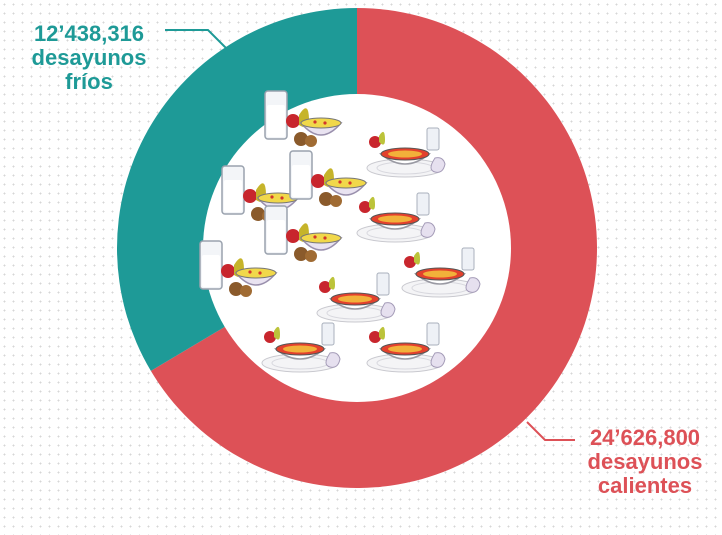 The height and width of the screenshot is (535, 722). What do you see at coordinates (198, 41) in the screenshot?
I see `cold-leader-line` at bounding box center [198, 41].